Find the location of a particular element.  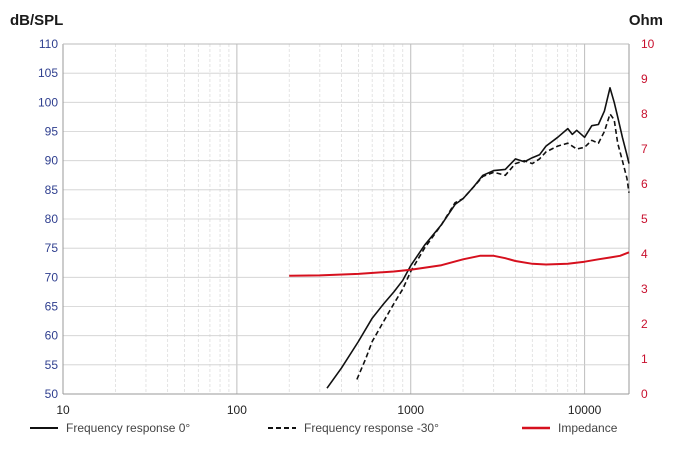

right-tick-label: 7 is located at coordinates (644, 149).